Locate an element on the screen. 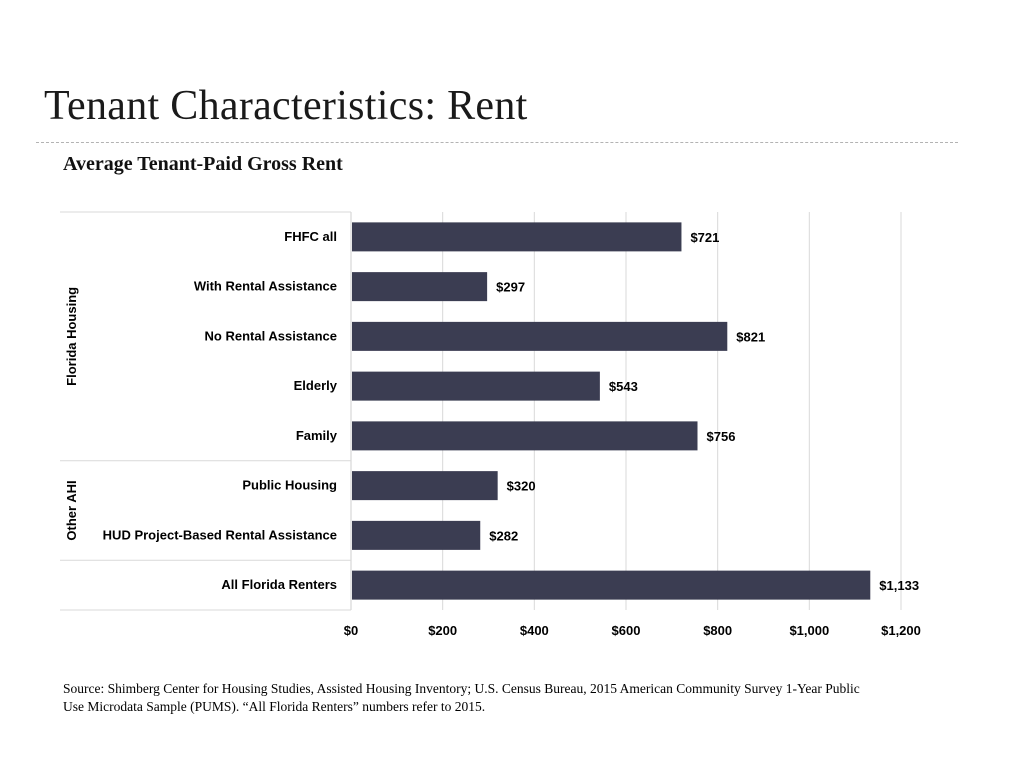 This screenshot has width=1024, height=768. data-label: $320 is located at coordinates (521, 486).